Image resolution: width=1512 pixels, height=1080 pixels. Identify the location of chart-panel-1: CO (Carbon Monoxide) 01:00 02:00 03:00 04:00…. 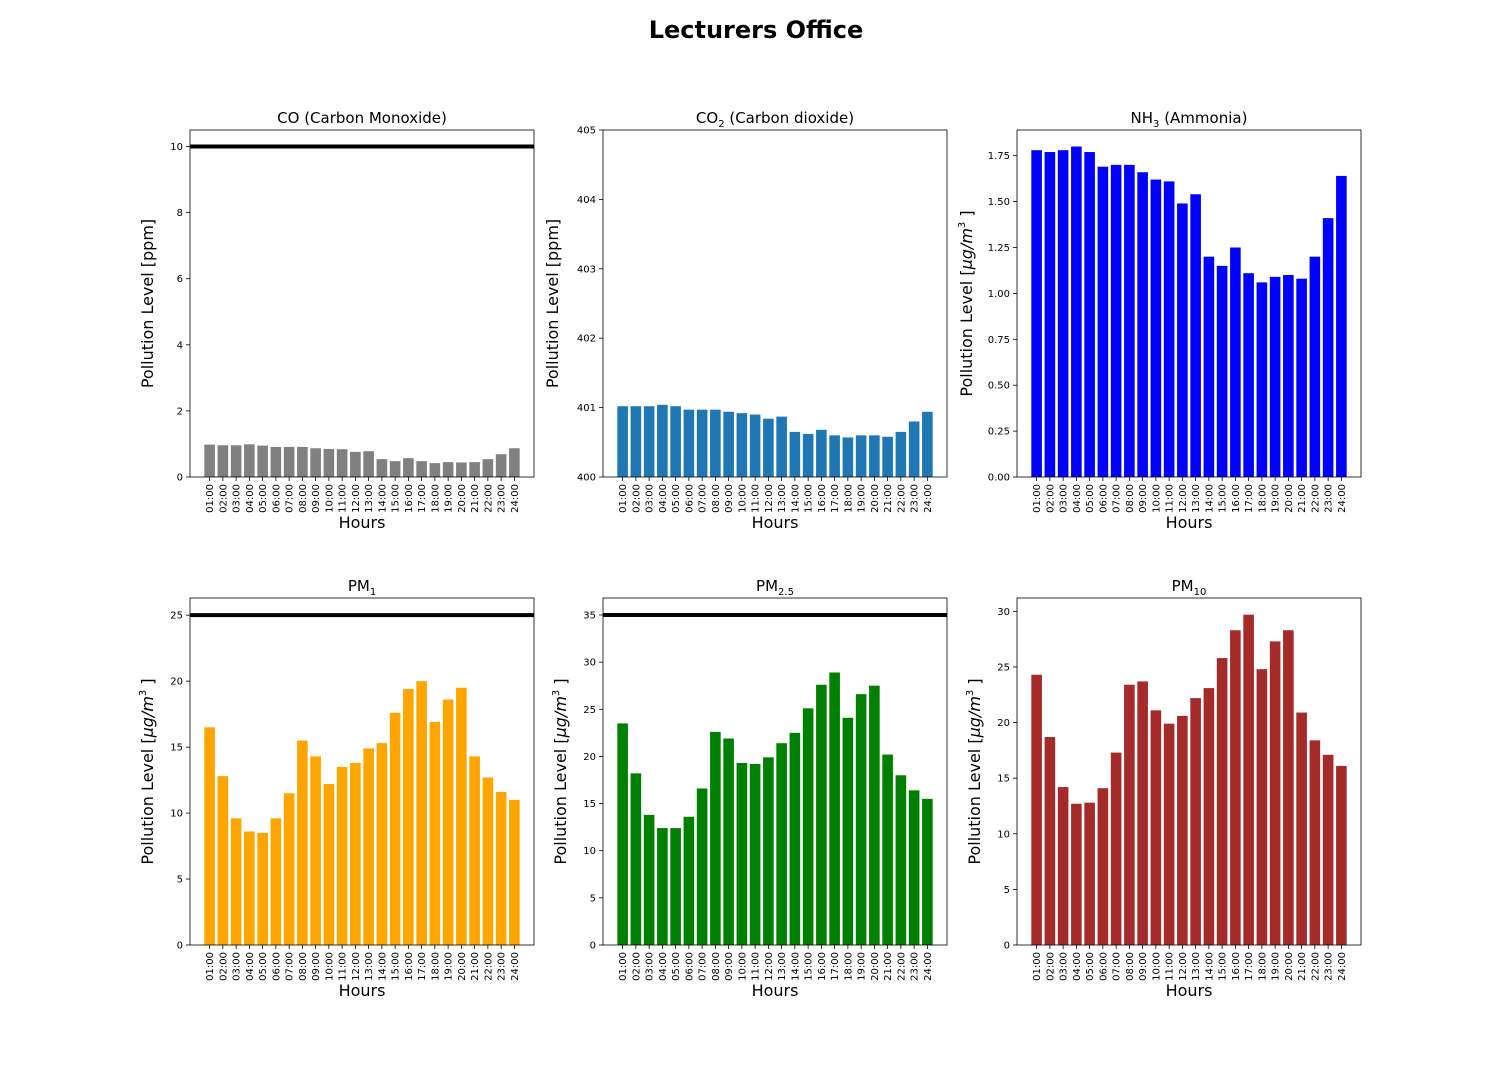
(336, 320).